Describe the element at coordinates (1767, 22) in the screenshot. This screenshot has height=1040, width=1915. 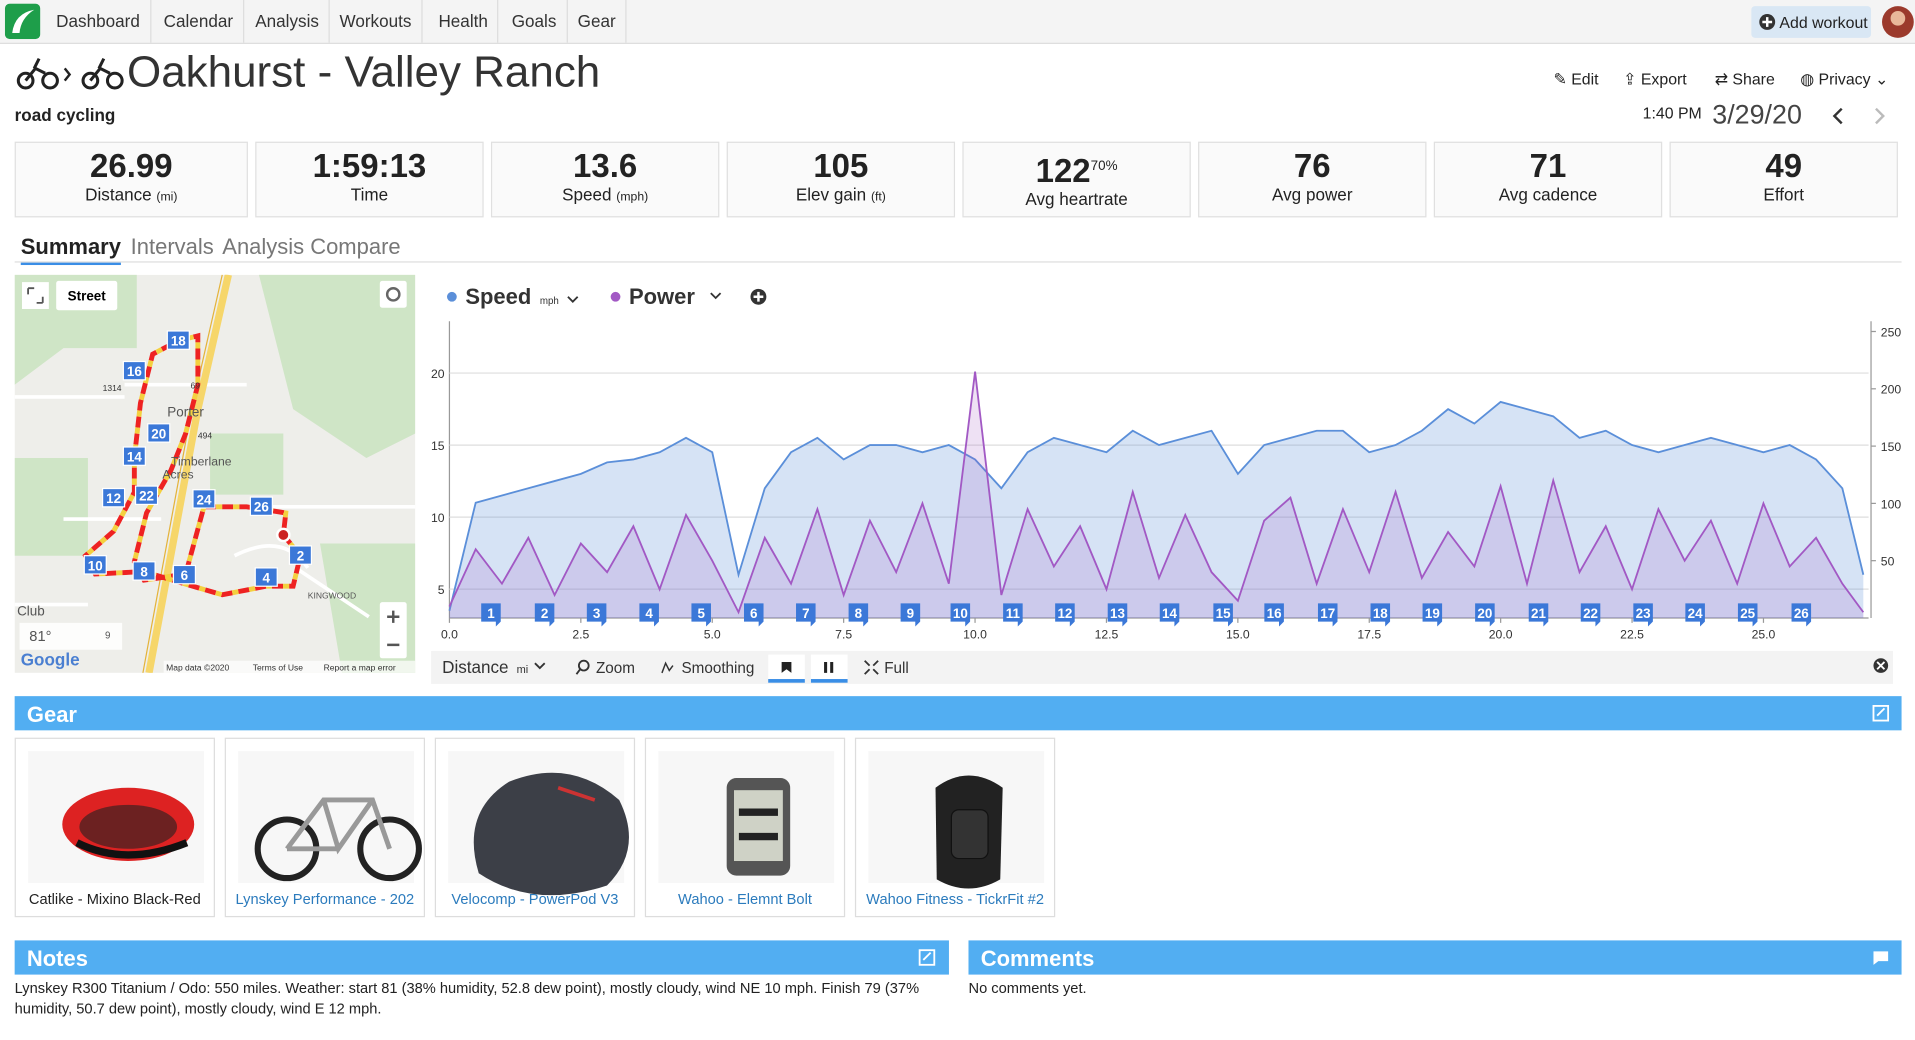
I see `plus-icon` at that location.